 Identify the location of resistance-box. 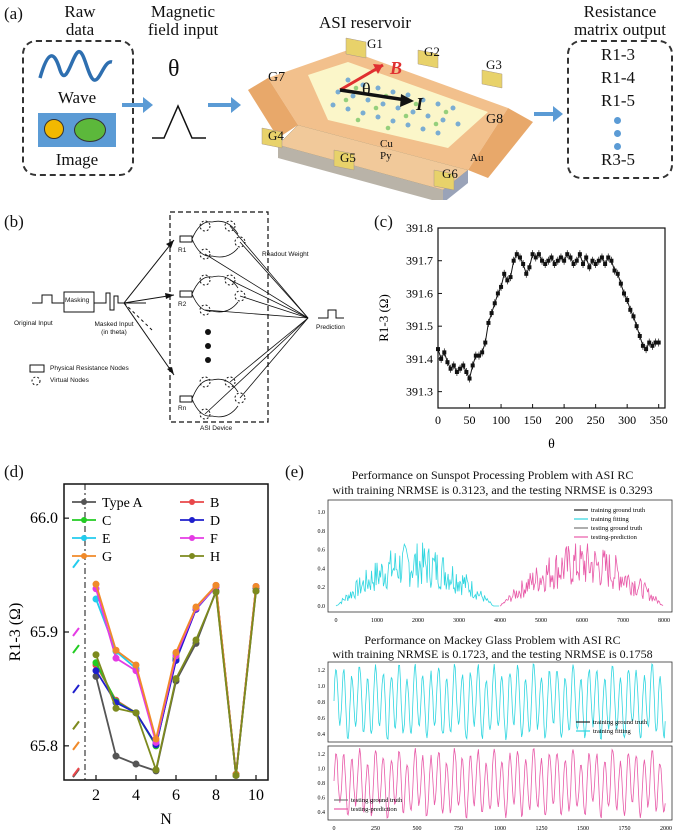
(620, 109).